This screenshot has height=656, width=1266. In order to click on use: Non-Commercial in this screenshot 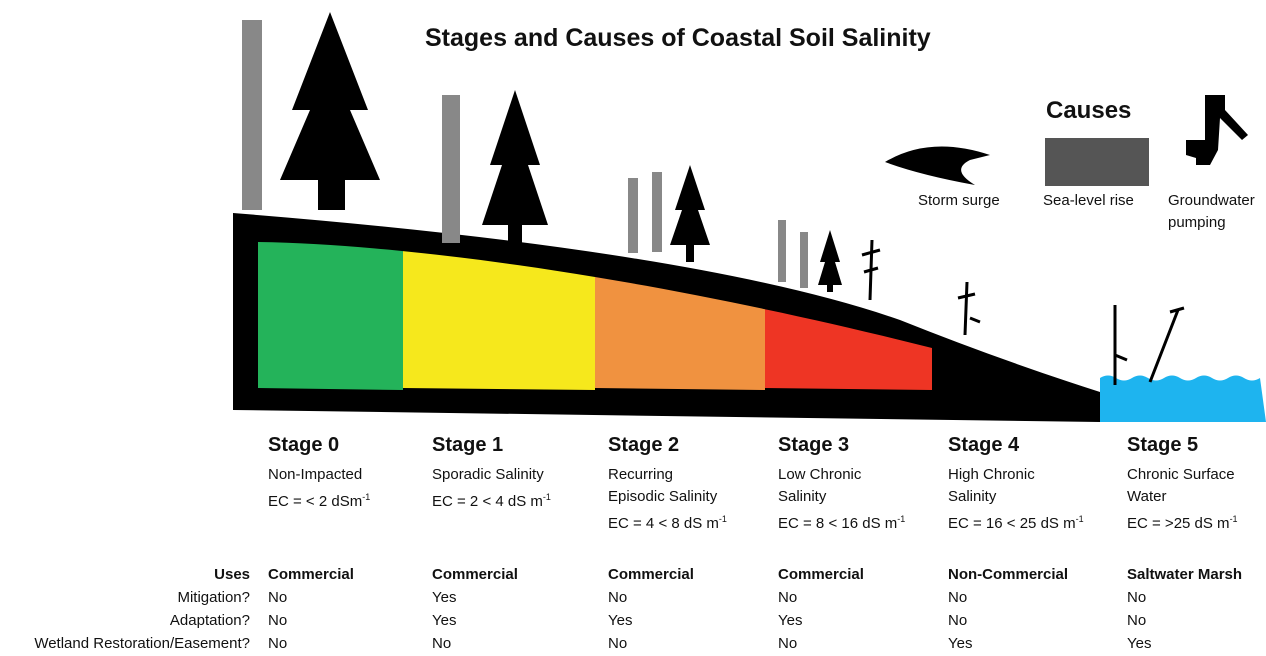, I will do `click(1008, 574)`.